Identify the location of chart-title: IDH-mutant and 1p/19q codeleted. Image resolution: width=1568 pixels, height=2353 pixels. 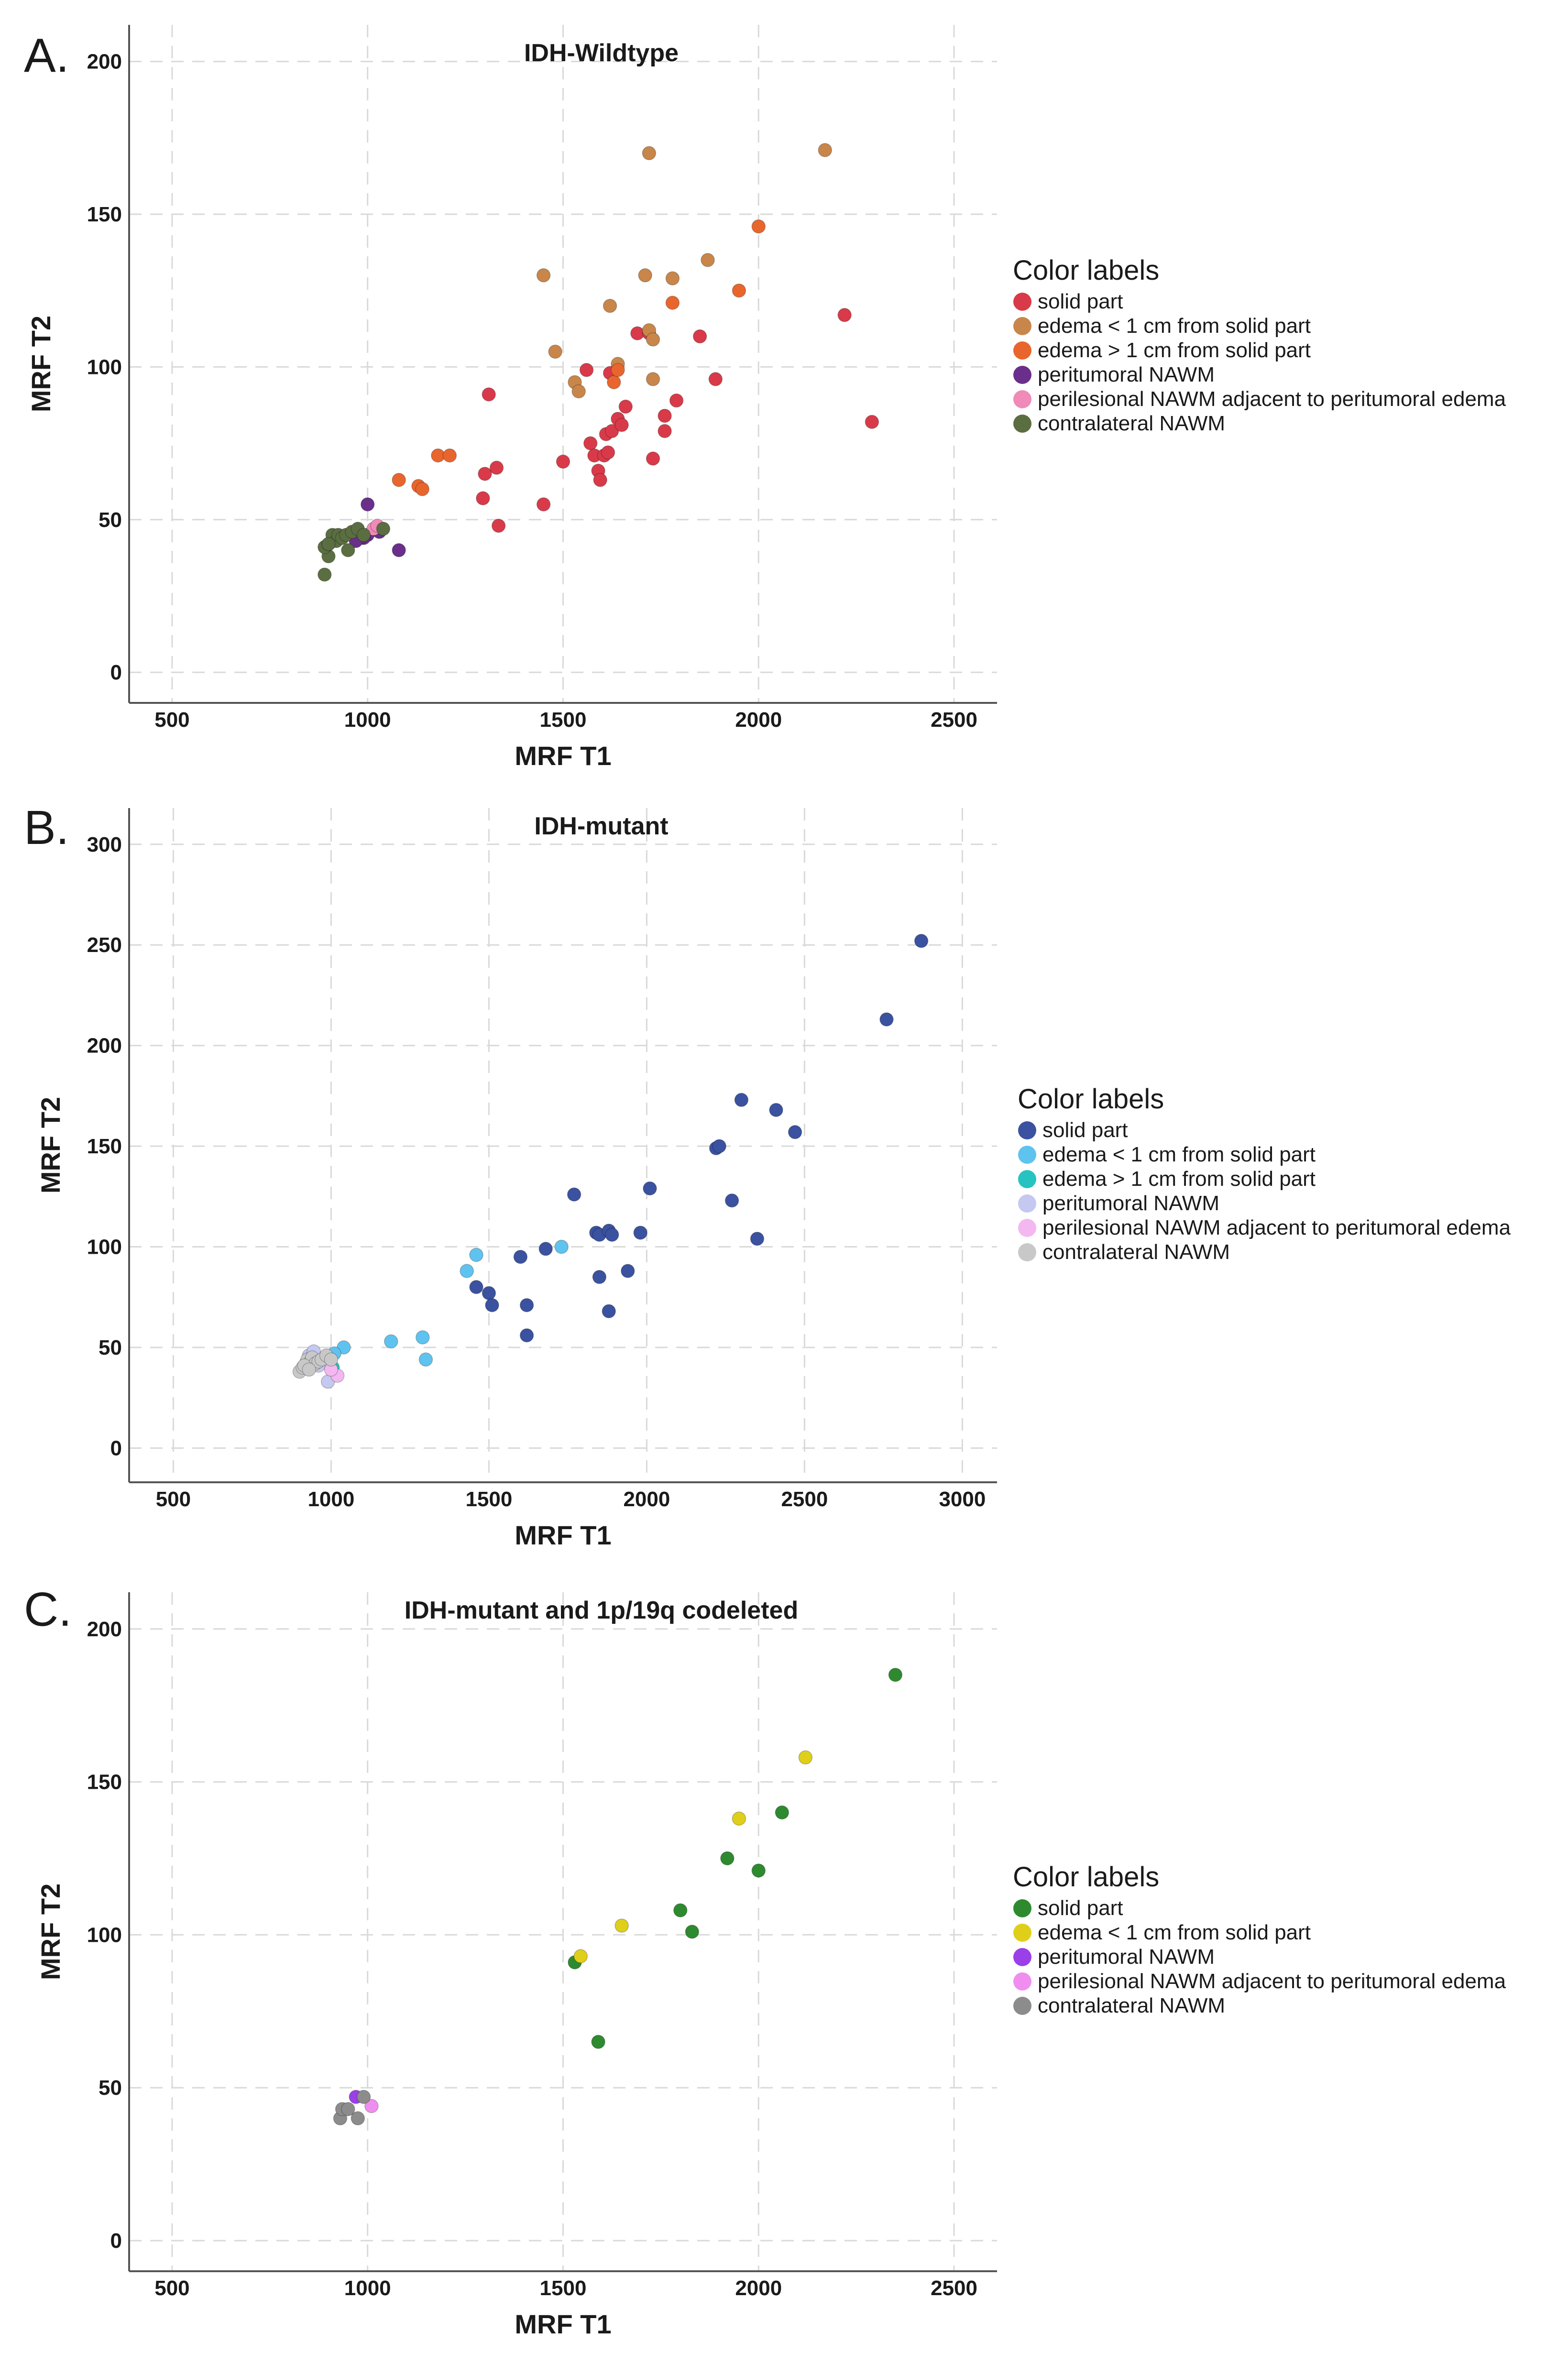
(601, 1610).